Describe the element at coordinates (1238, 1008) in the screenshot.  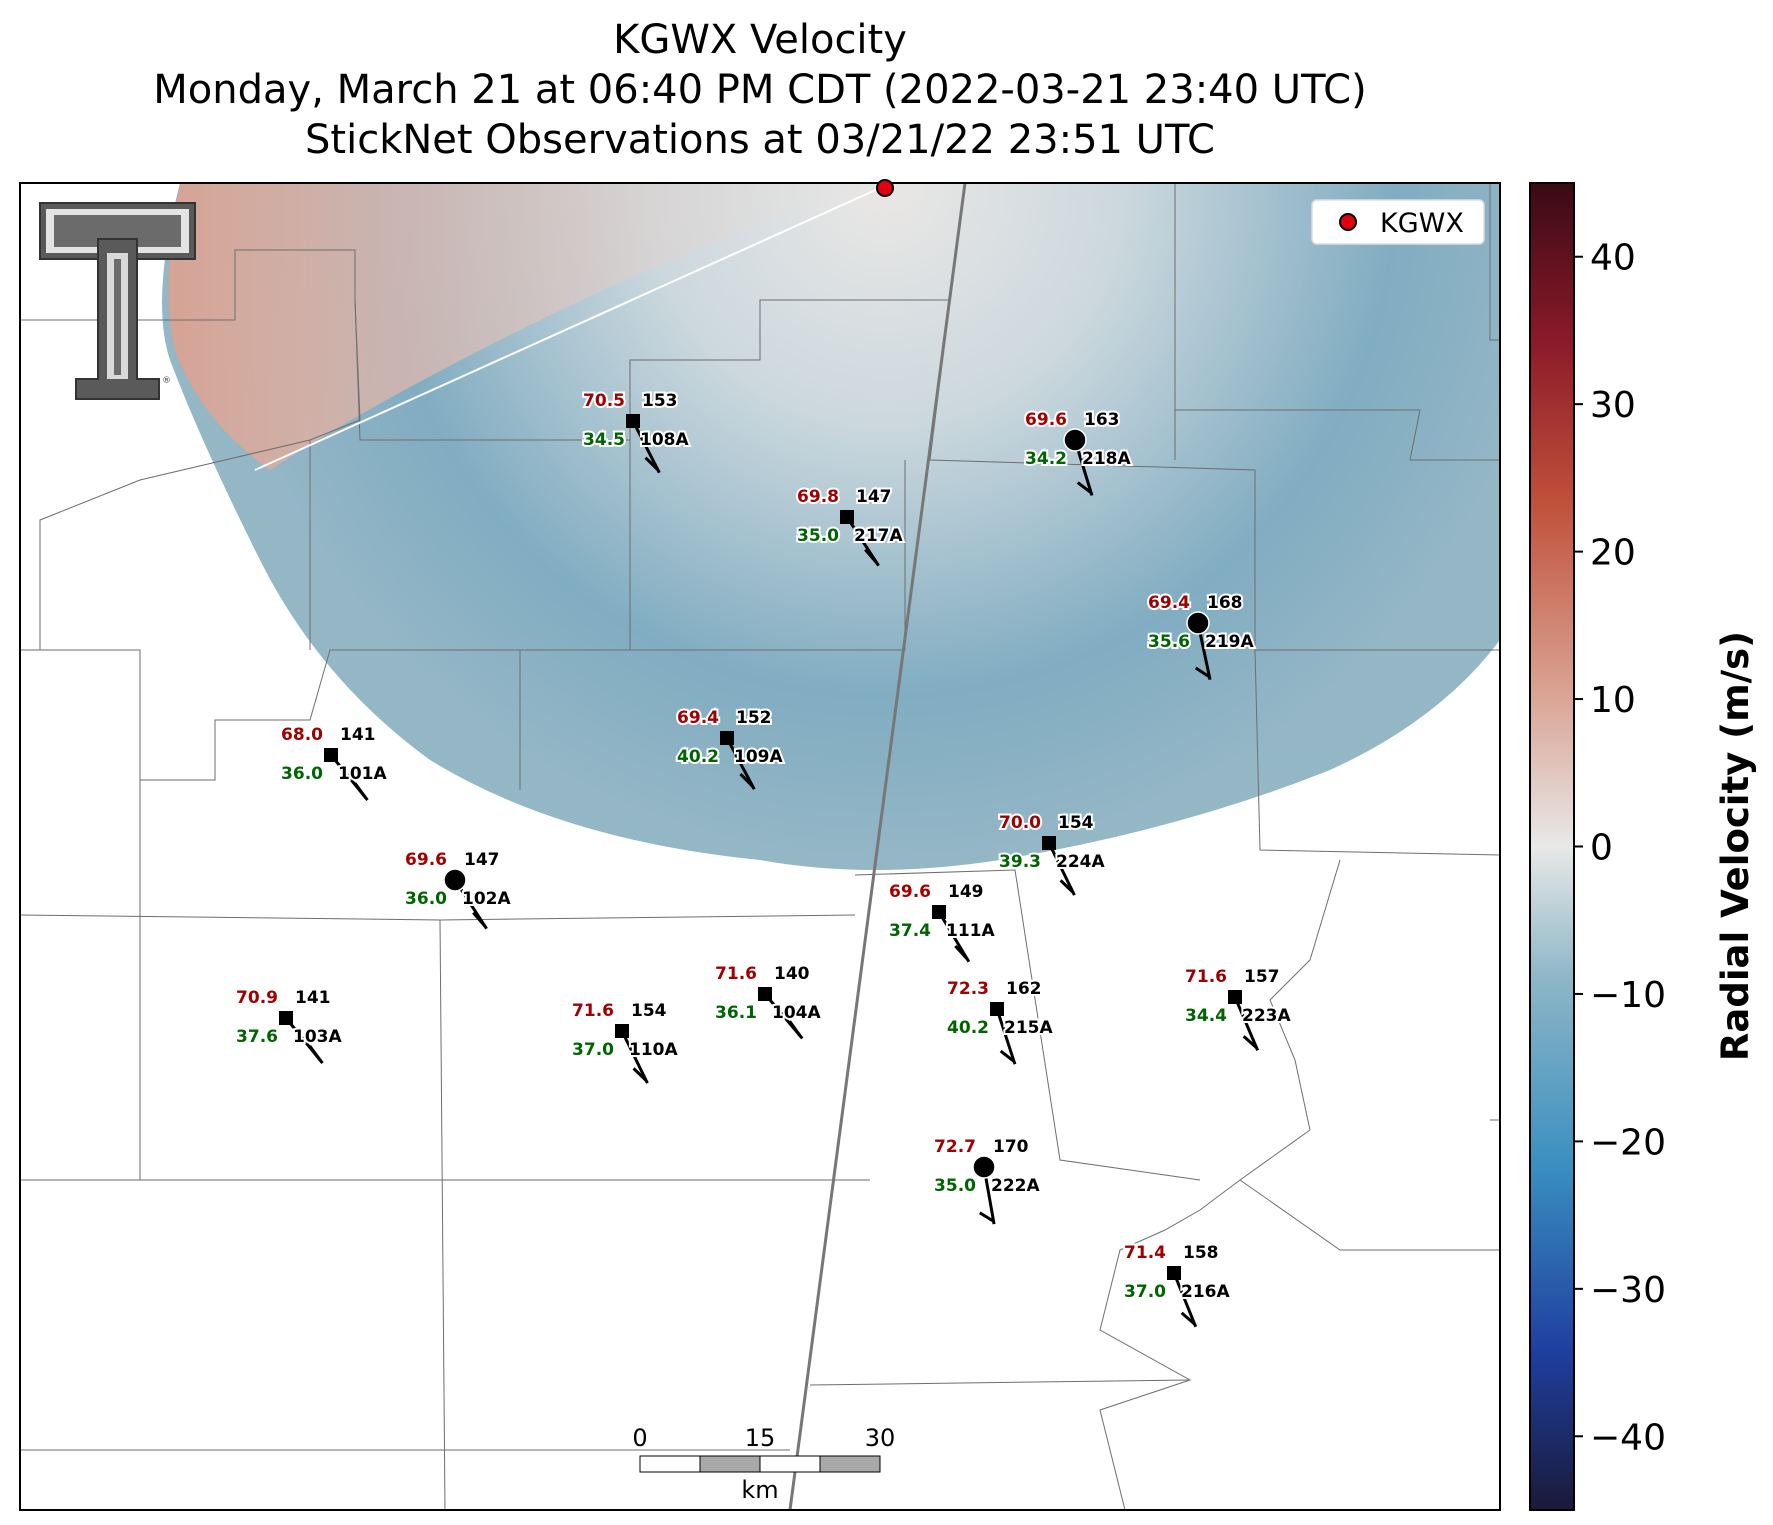
I see `station-223A: 71.6 157 34.4 223A` at that location.